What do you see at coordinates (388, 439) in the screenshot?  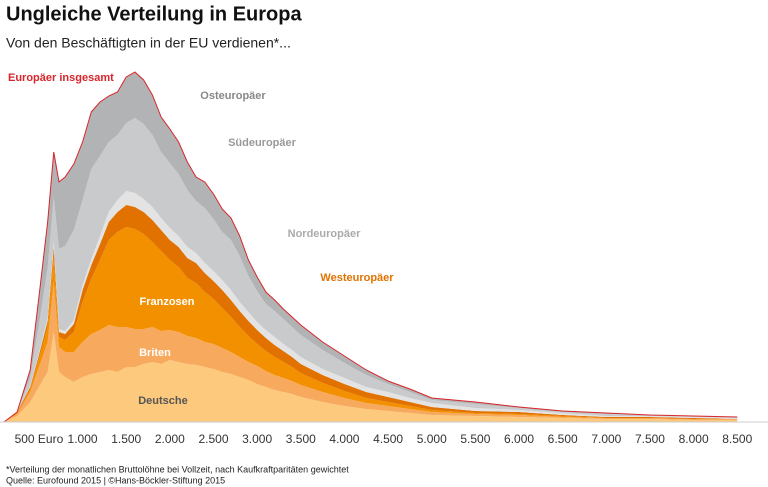 I see `x-tick-label: 4.500` at bounding box center [388, 439].